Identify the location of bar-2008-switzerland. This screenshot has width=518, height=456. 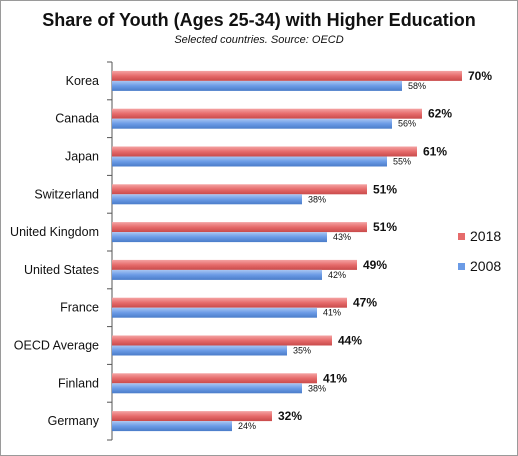
(207, 199).